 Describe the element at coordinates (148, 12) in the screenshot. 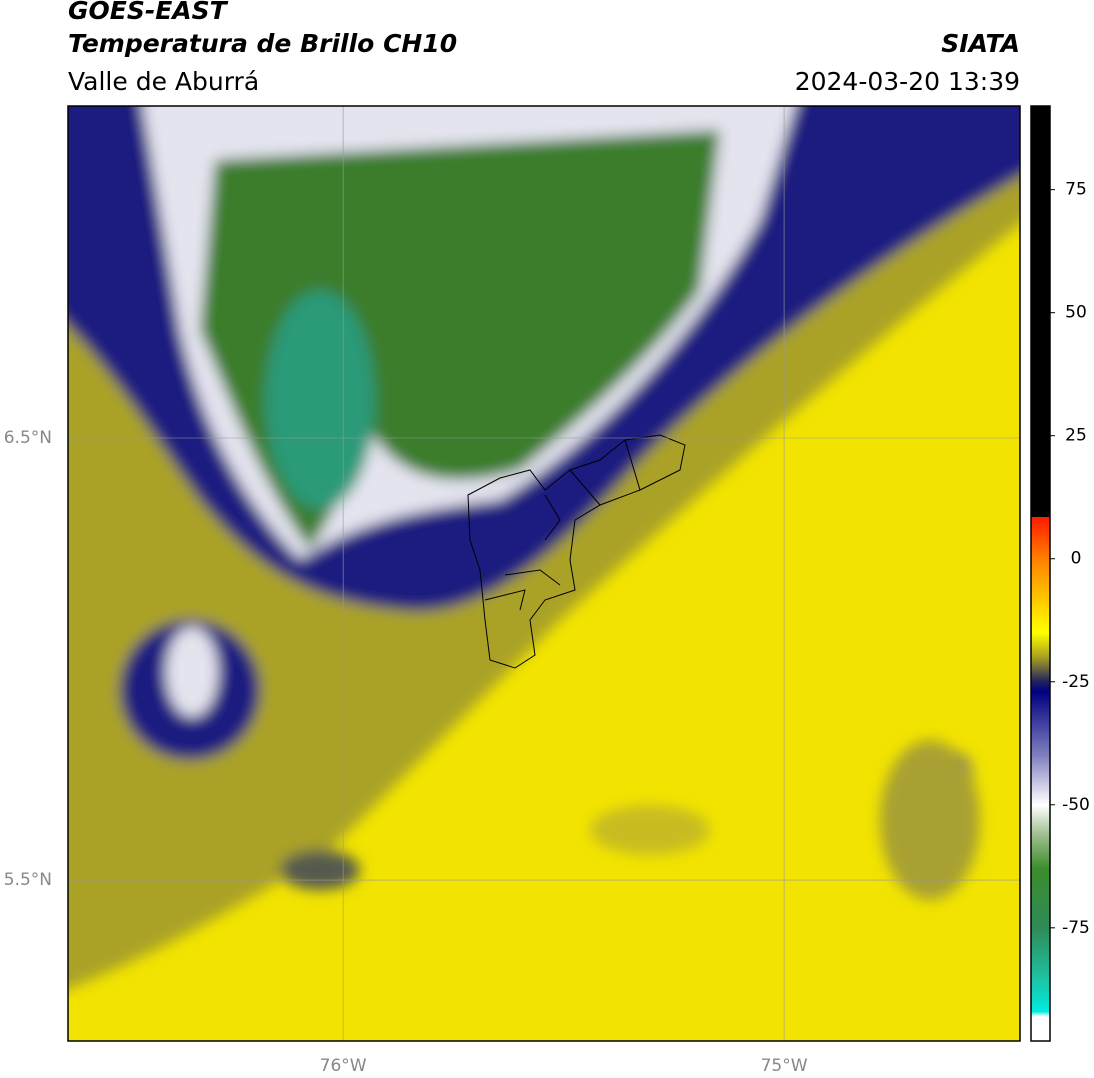

I see `title: GOES-EAST` at that location.